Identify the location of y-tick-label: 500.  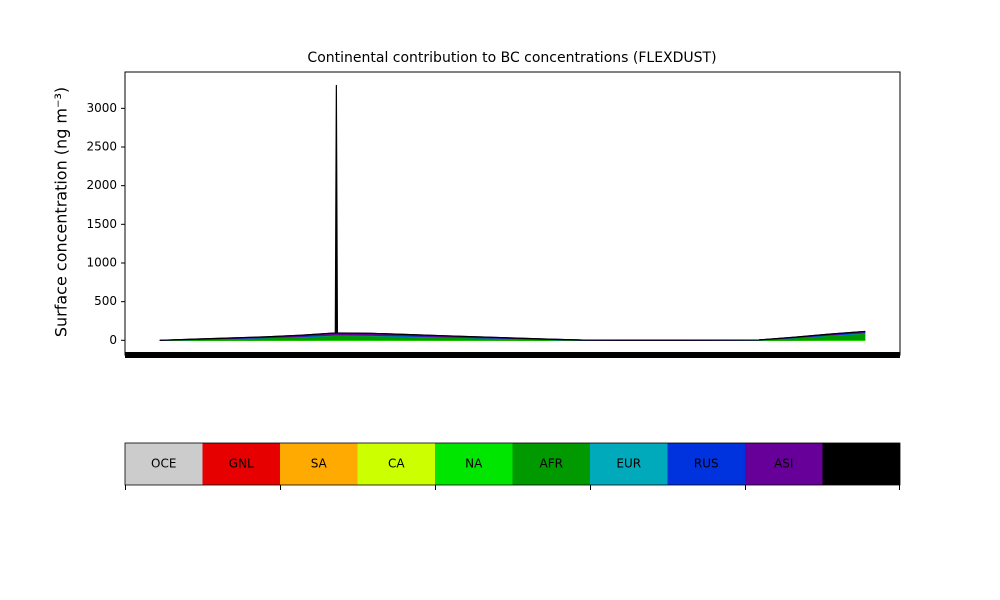
(105, 301).